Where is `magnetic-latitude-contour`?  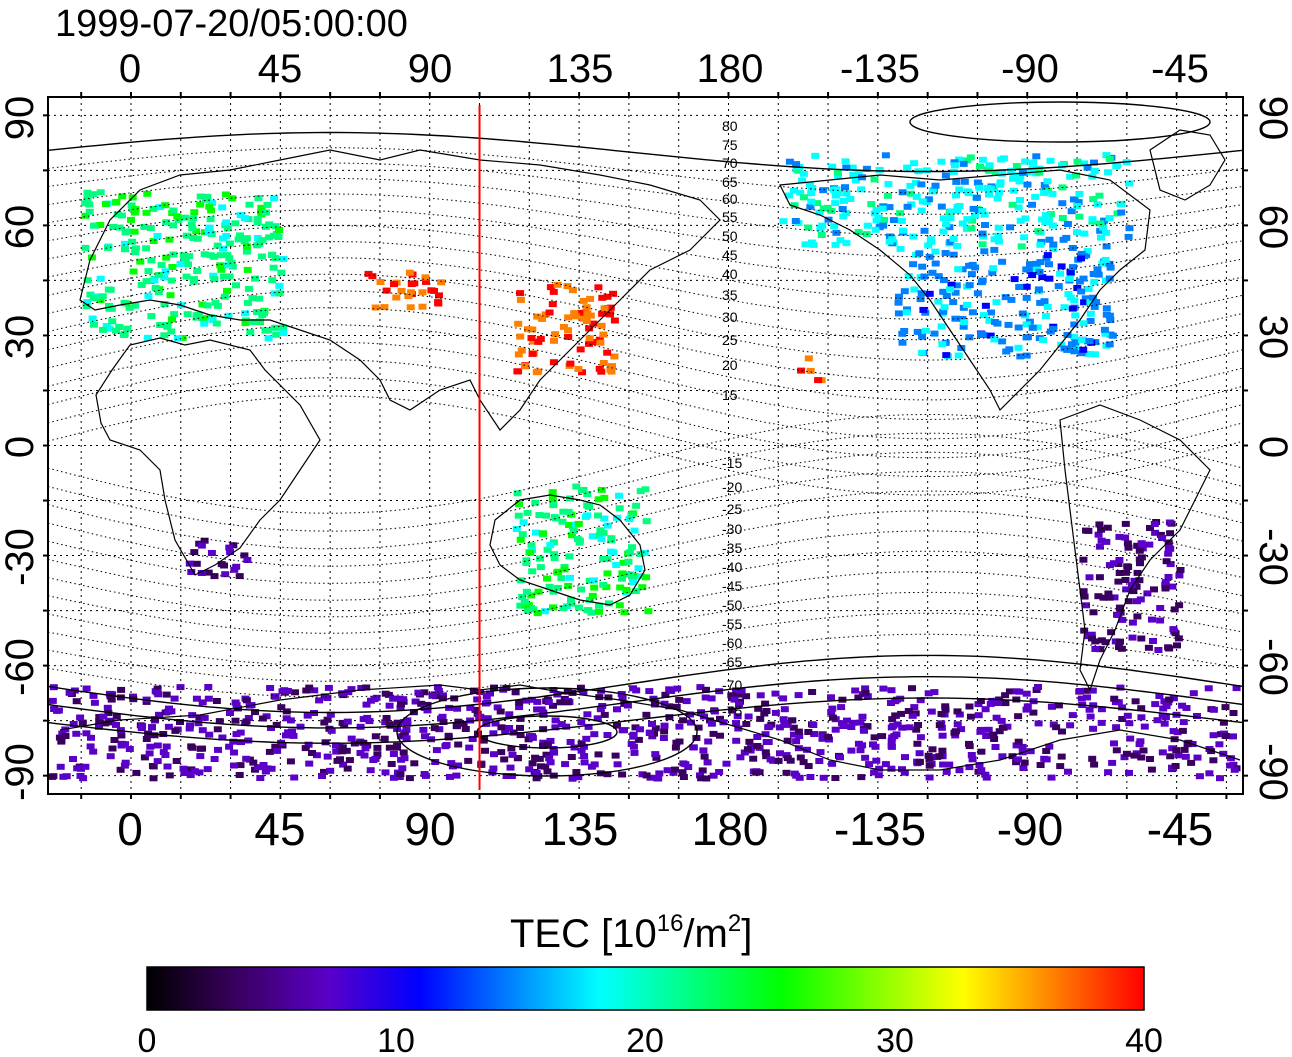
magnetic-latitude-contour is located at coordinates (645, 170).